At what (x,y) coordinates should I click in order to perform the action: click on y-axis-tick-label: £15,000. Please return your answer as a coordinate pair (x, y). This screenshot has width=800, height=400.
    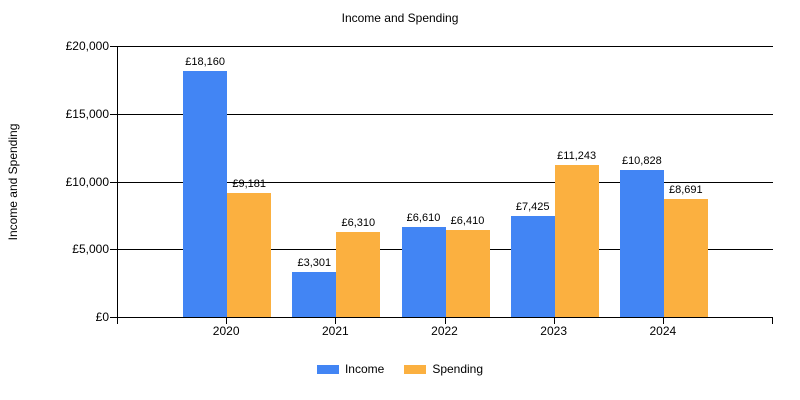
    Looking at the image, I should click on (87, 113).